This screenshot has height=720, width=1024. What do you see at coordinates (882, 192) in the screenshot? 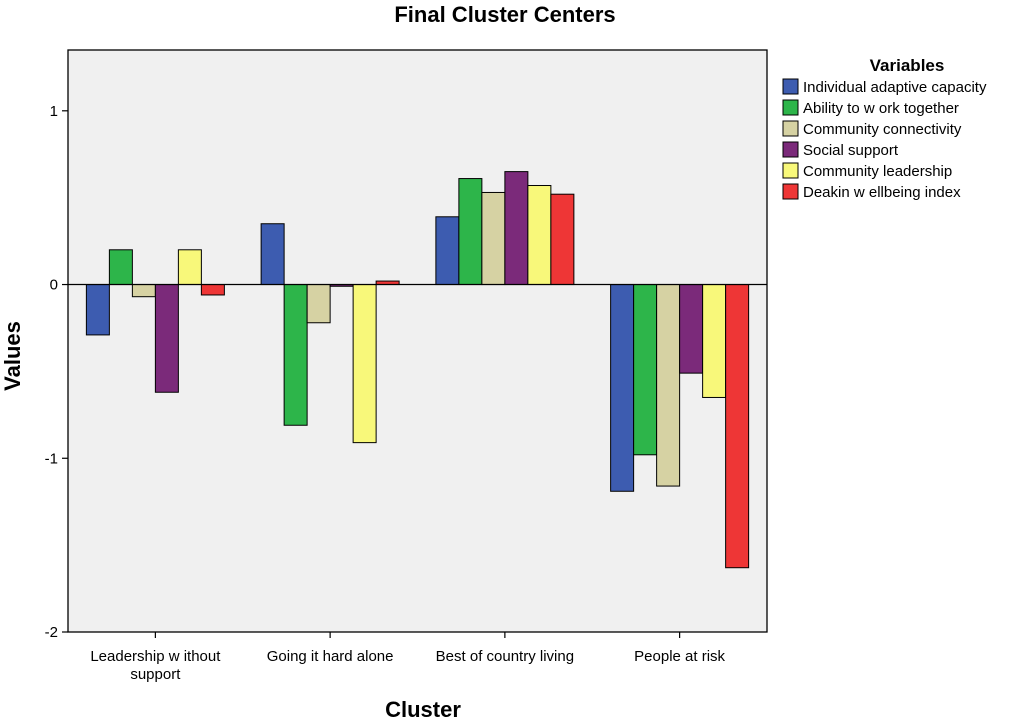
I see `legend-label: Deakin w ellbeing index` at bounding box center [882, 192].